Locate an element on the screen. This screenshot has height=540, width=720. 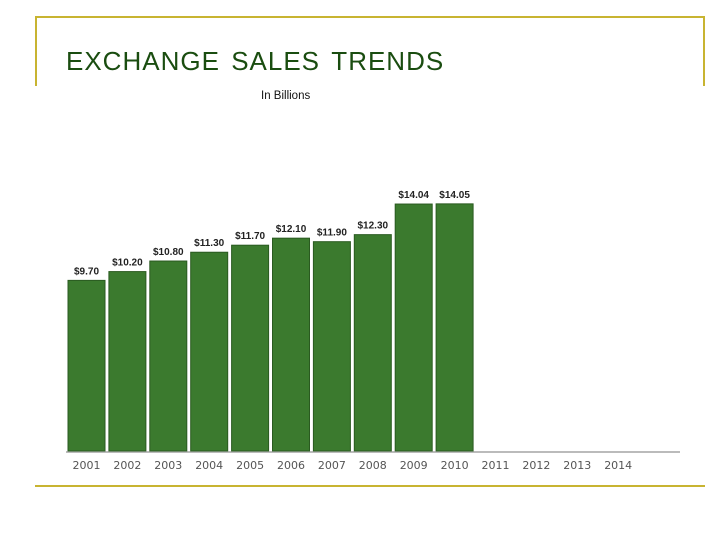
x-tick-label-2002: 2002 is located at coordinates (127, 465).